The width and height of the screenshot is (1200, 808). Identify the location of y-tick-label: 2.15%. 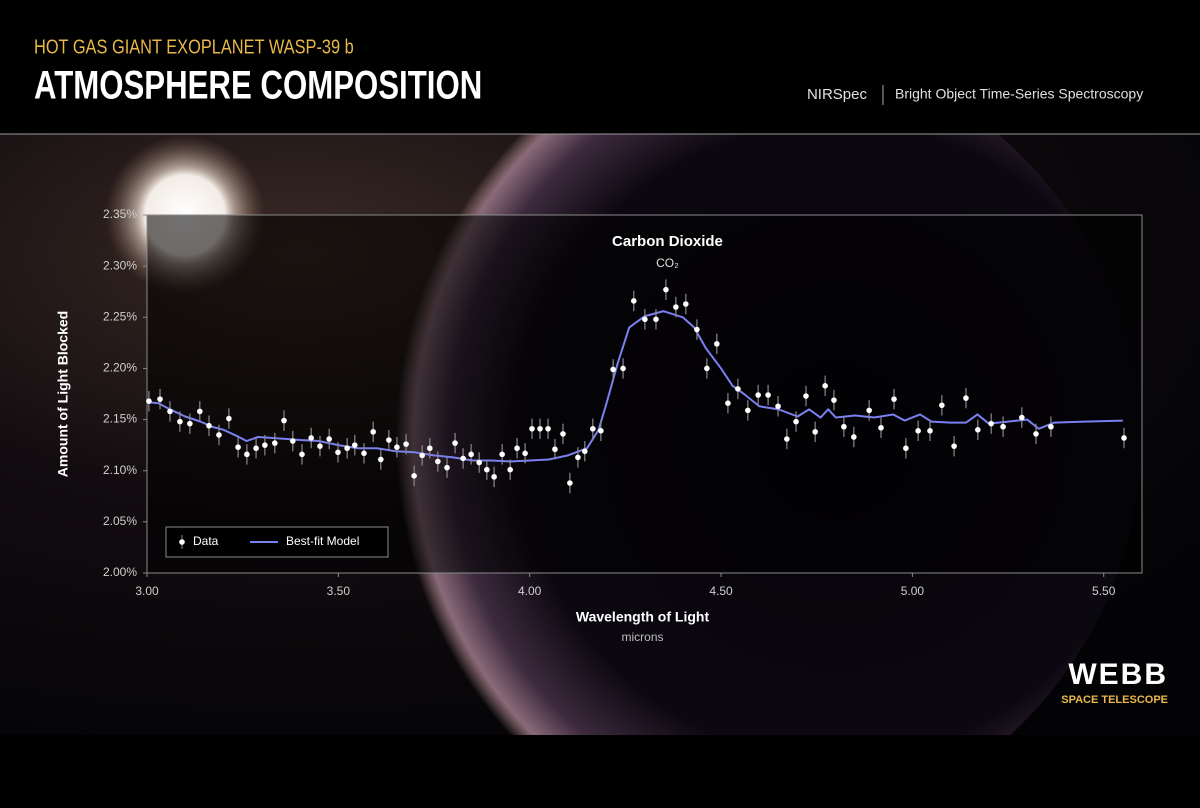
(120, 419).